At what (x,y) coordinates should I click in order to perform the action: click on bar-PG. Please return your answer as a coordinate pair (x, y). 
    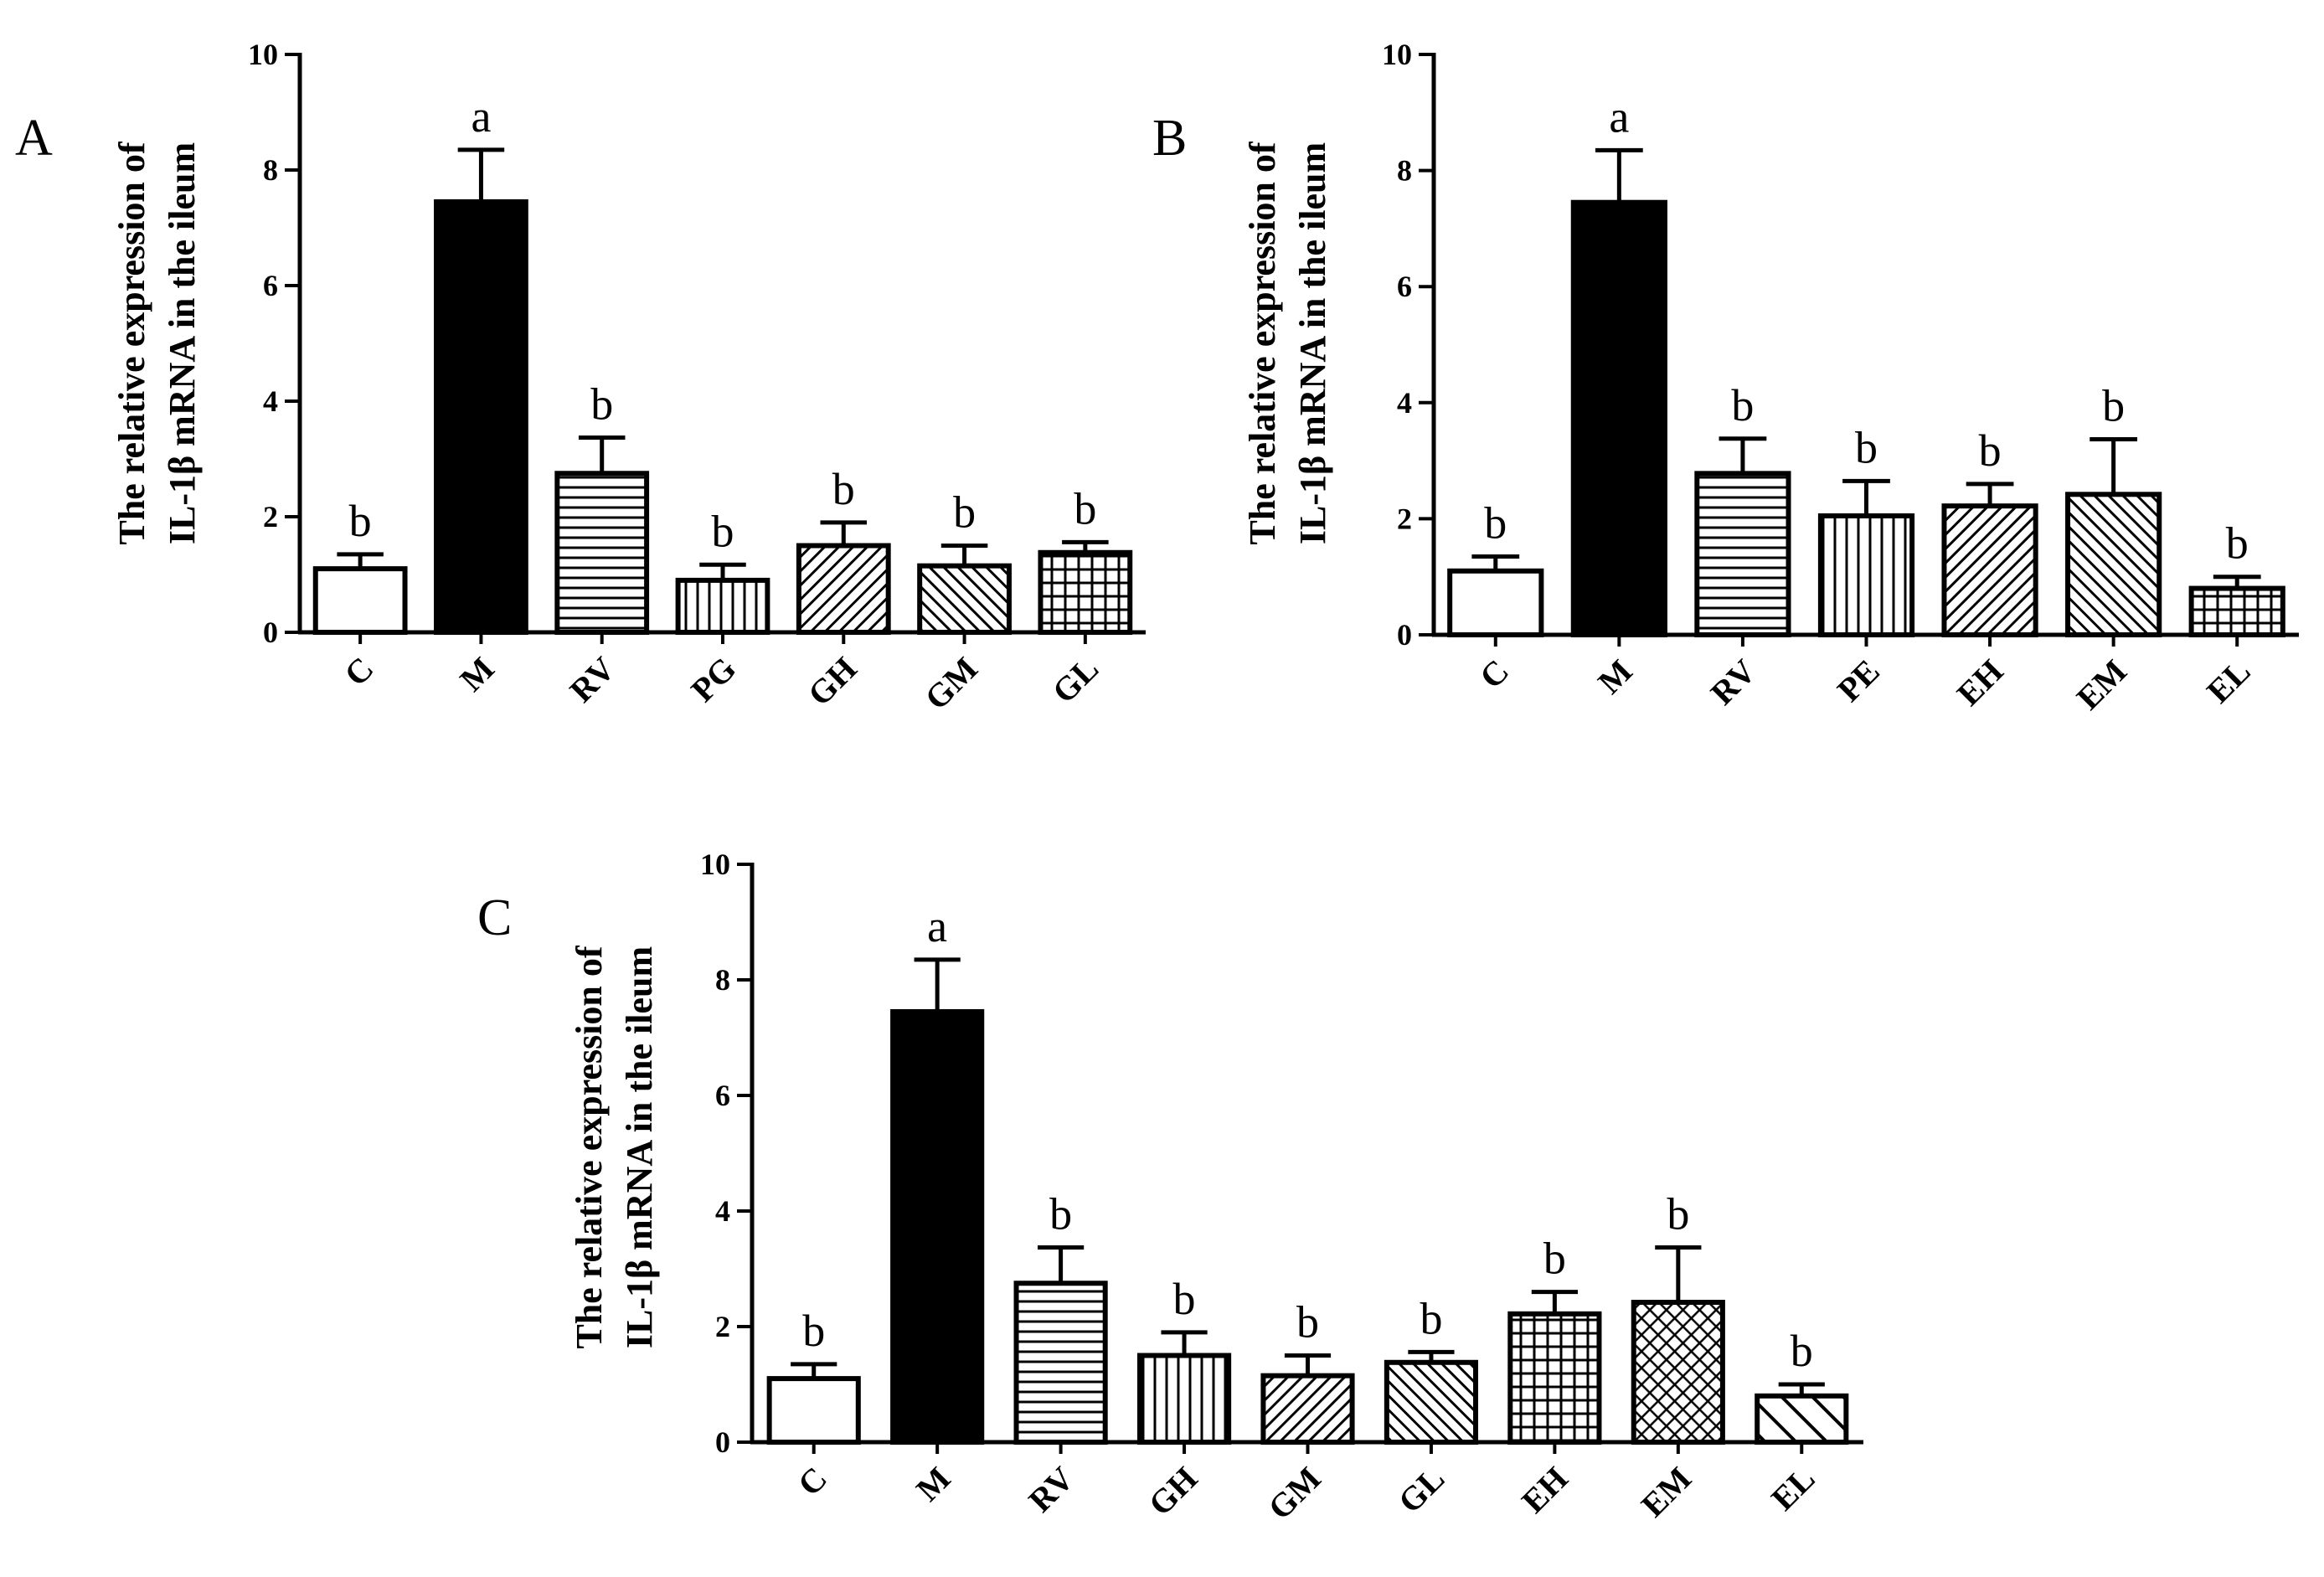
    Looking at the image, I should click on (722, 606).